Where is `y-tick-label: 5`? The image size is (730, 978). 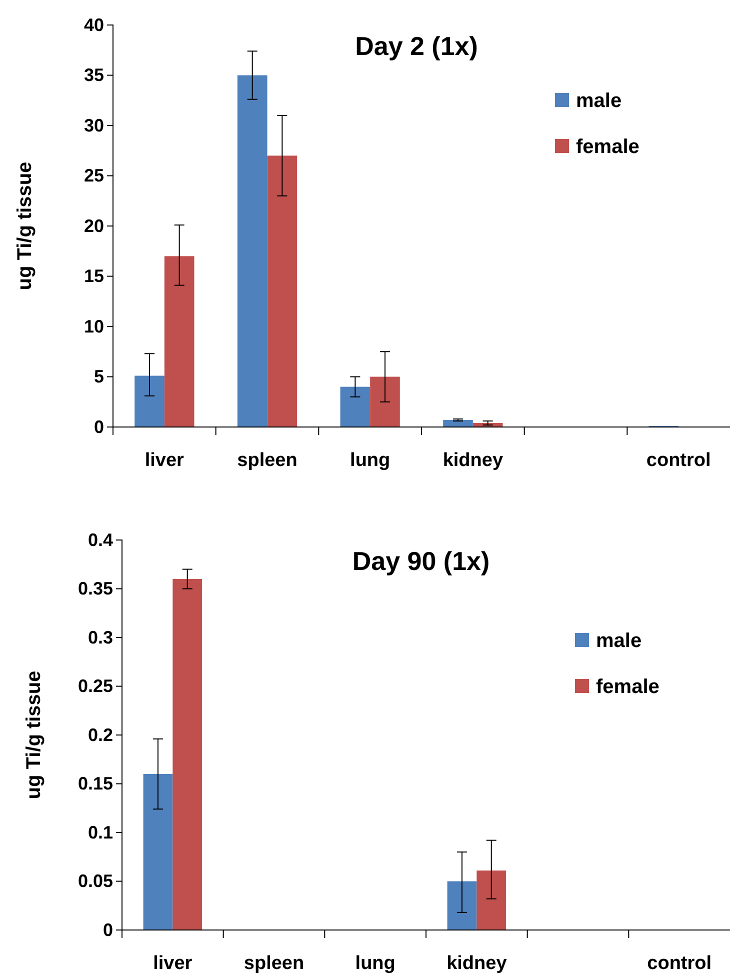
y-tick-label: 5 is located at coordinates (99, 376).